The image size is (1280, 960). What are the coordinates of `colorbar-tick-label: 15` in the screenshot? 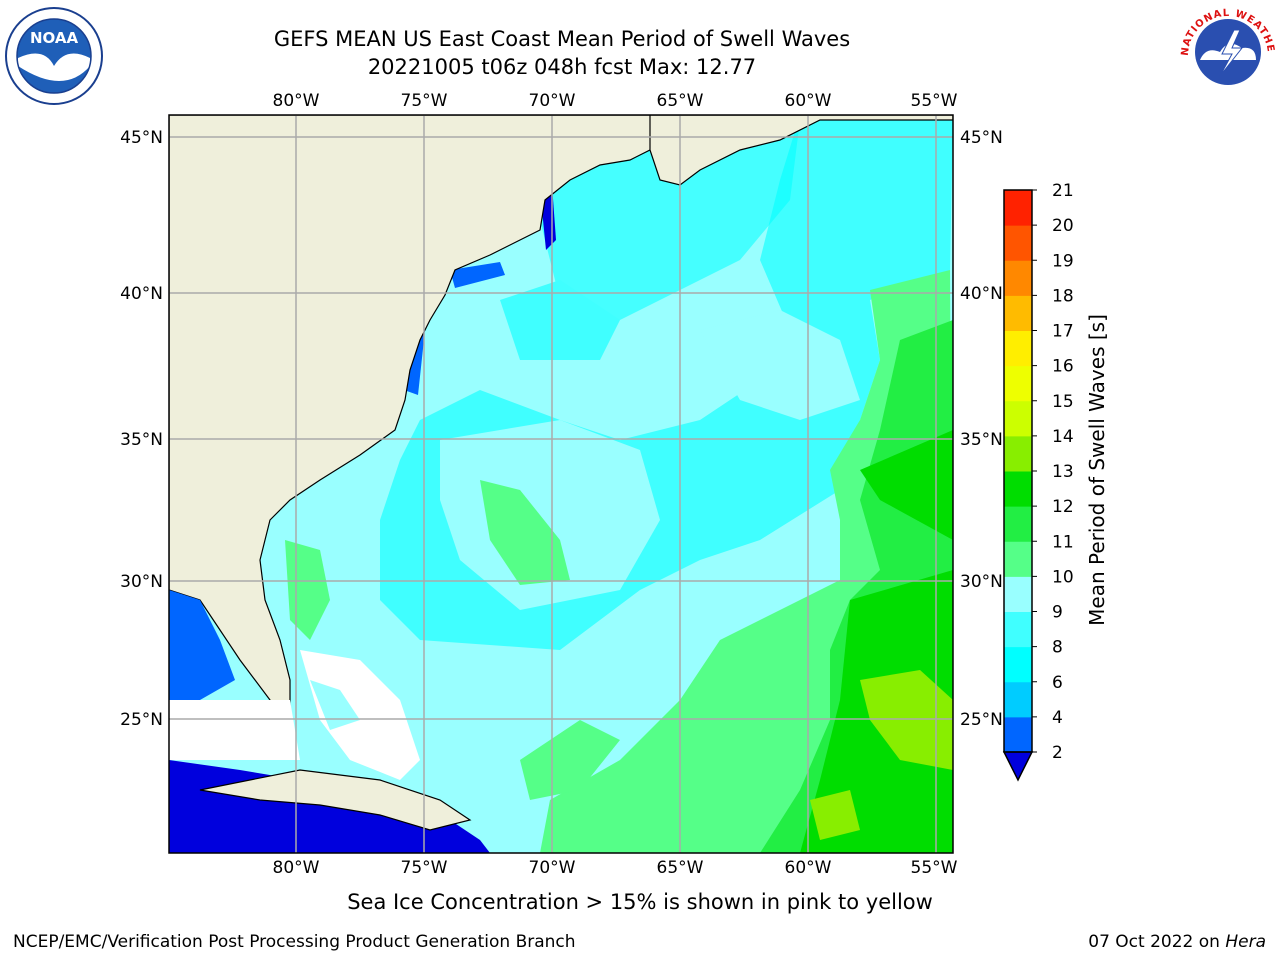 It's located at (1063, 402).